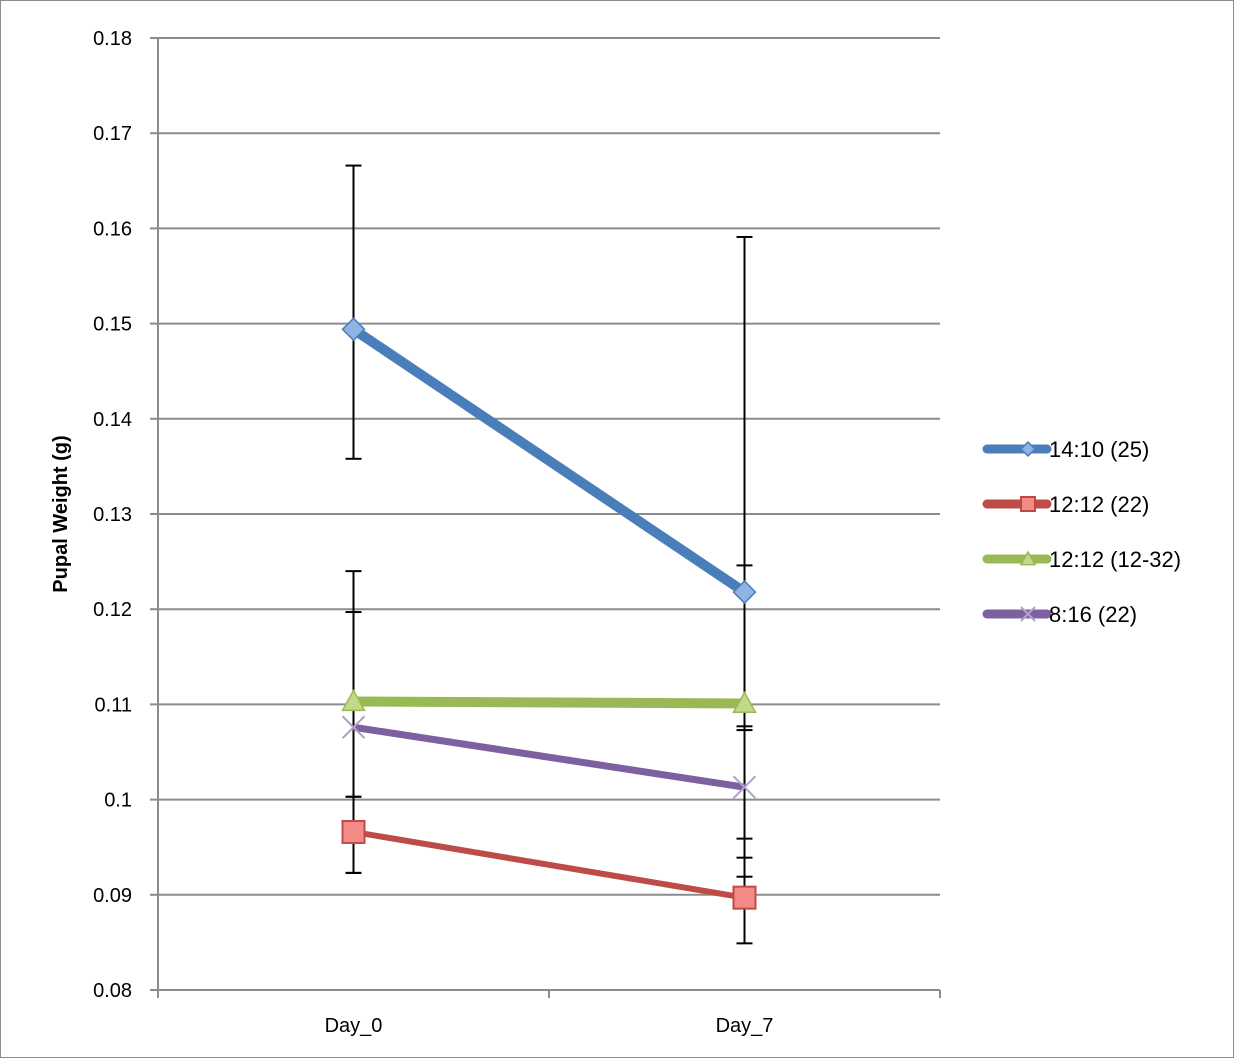 The height and width of the screenshot is (1059, 1234). What do you see at coordinates (112, 991) in the screenshot?
I see `y-tick-label: 0.08` at bounding box center [112, 991].